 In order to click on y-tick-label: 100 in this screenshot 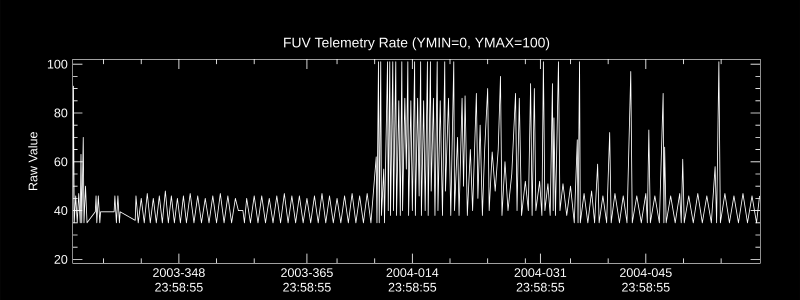, I will do `click(58, 64)`.